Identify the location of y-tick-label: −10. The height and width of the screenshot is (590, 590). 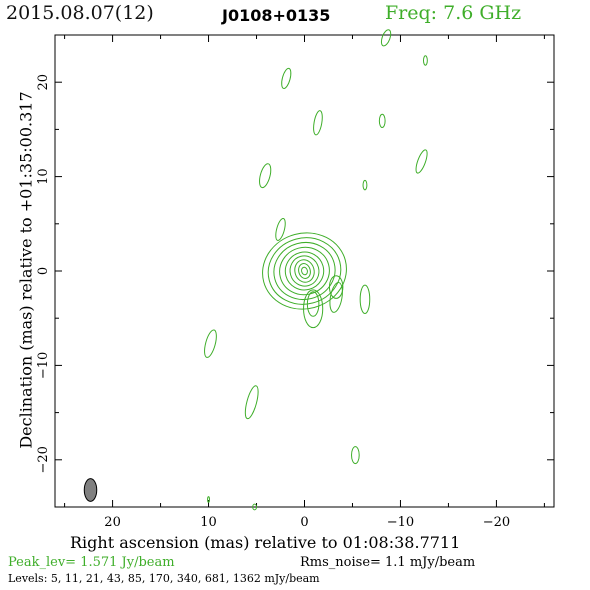
(43, 365).